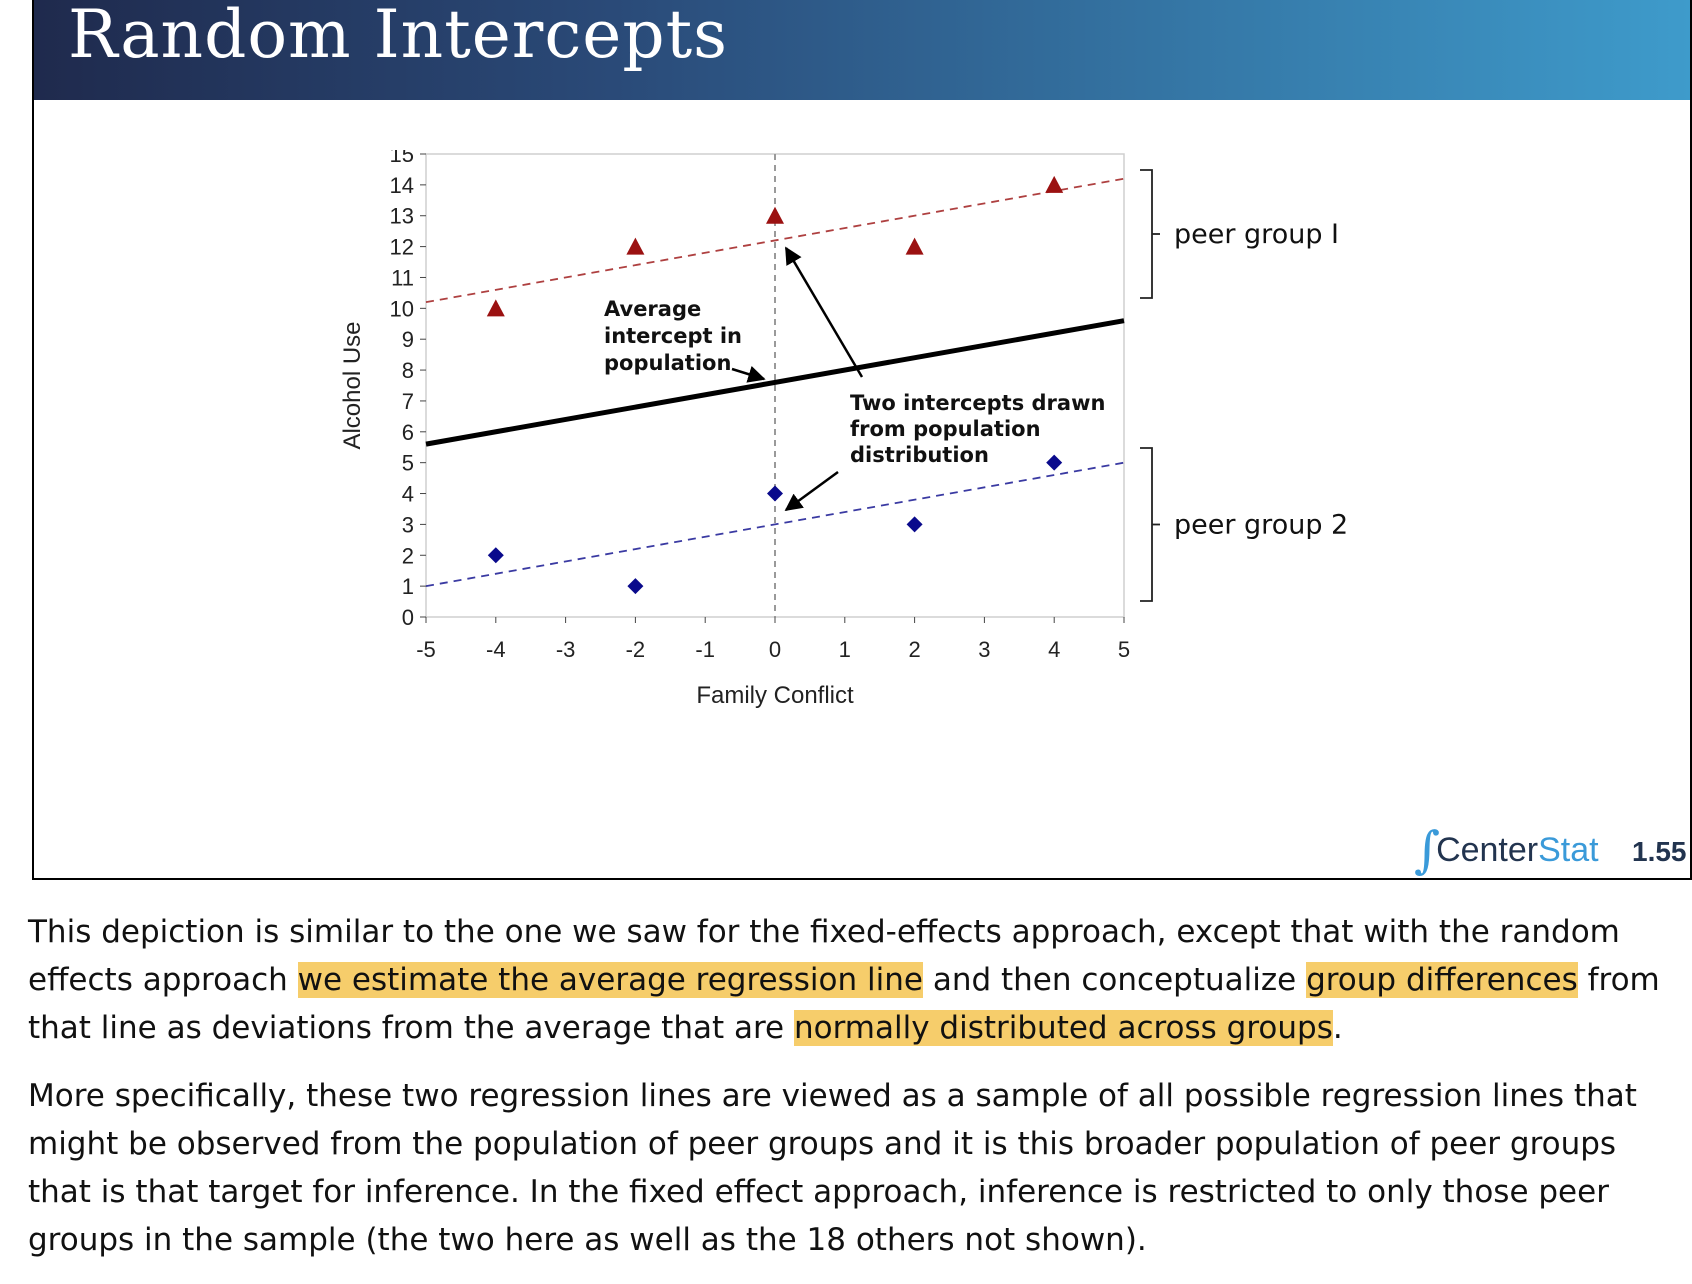 The image size is (1692, 1284). What do you see at coordinates (1114, 980) in the screenshot?
I see `notes-text-segment: and then conceptualize` at bounding box center [1114, 980].